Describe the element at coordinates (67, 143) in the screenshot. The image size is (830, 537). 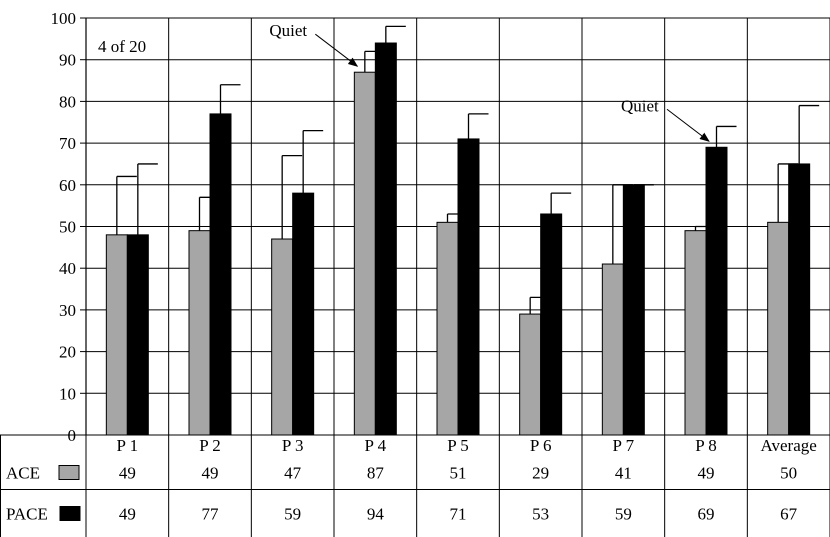
I see `y-tick-label: 70` at that location.